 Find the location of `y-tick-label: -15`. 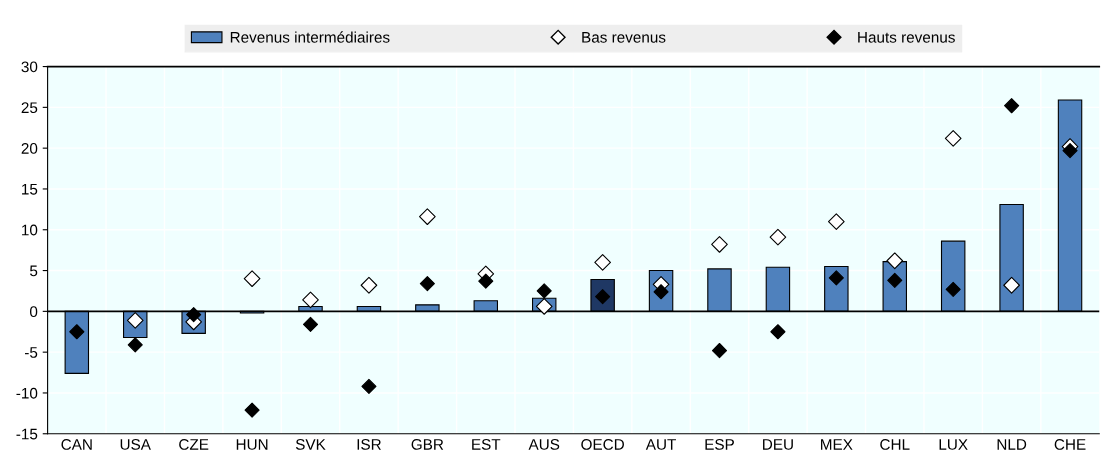

y-tick-label: -15 is located at coordinates (27, 434).